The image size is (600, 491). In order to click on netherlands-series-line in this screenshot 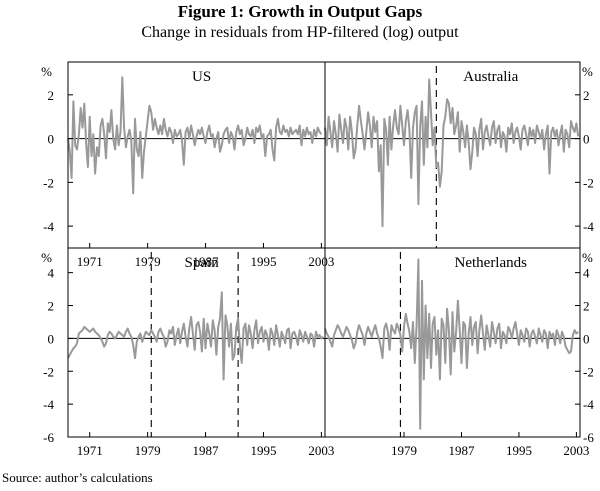, I will do `click(451, 344)`.